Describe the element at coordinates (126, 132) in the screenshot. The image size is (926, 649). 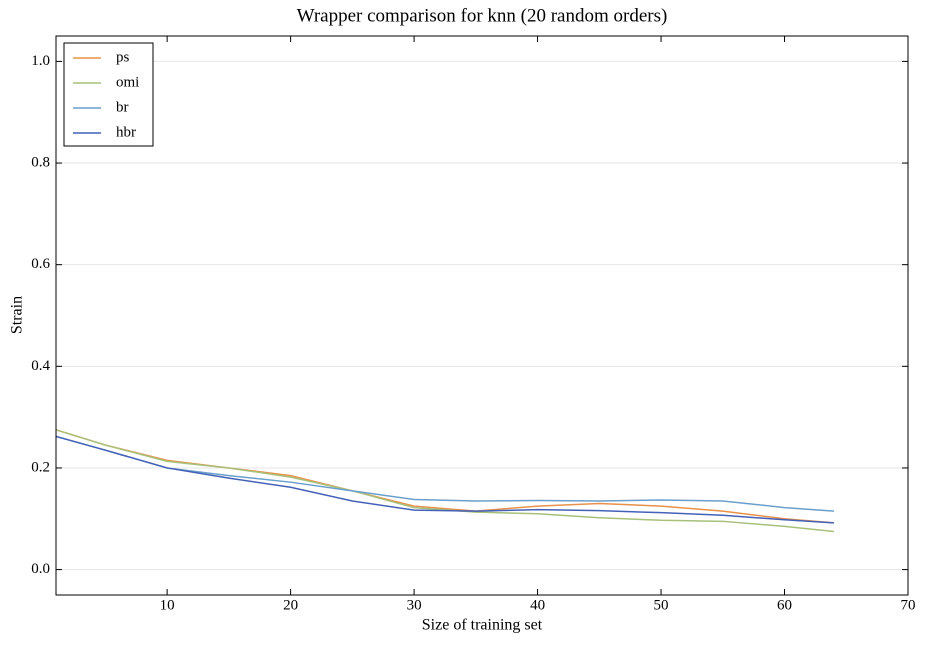
I see `legend-label: hbr` at that location.